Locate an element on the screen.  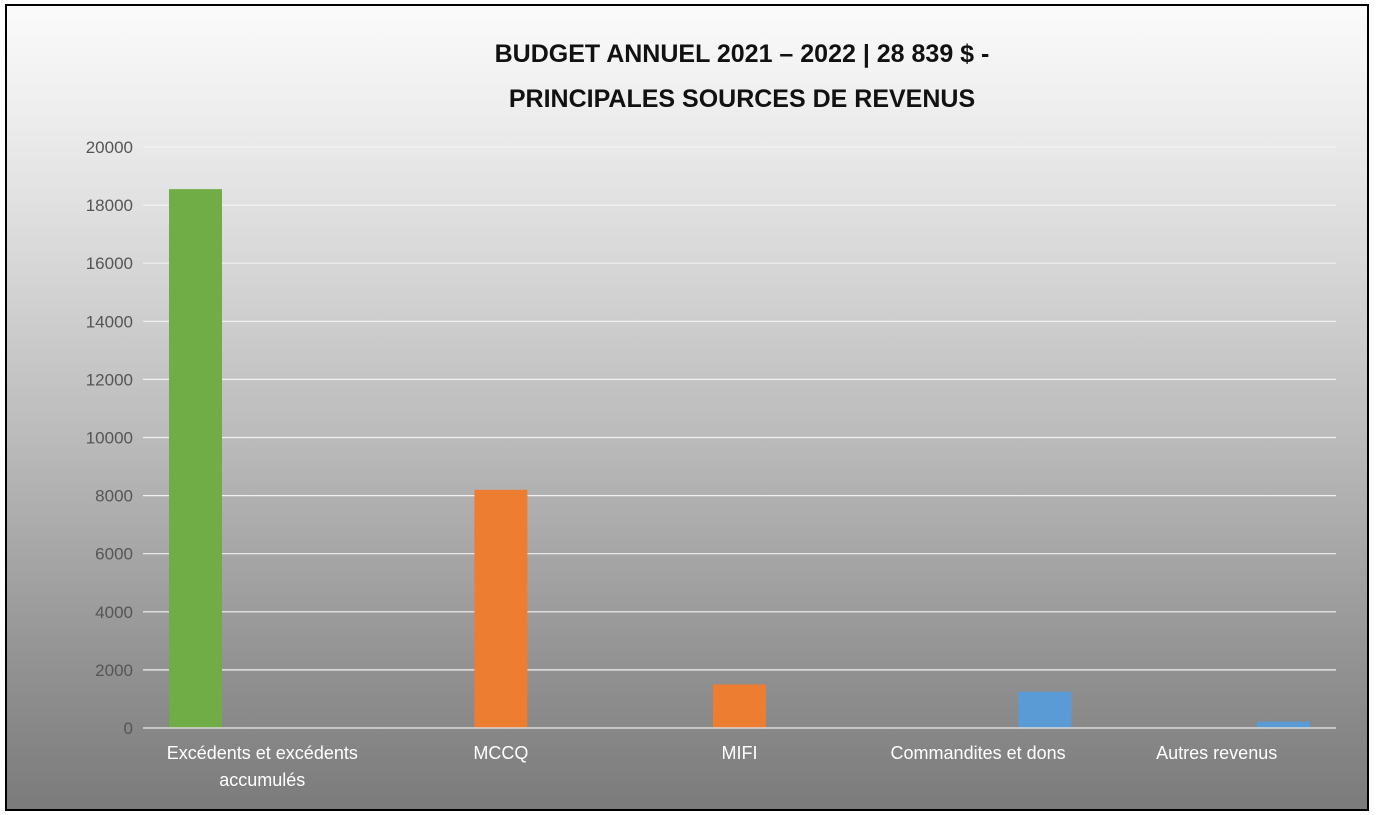
y-tick-label: 14000 is located at coordinates (109, 321).